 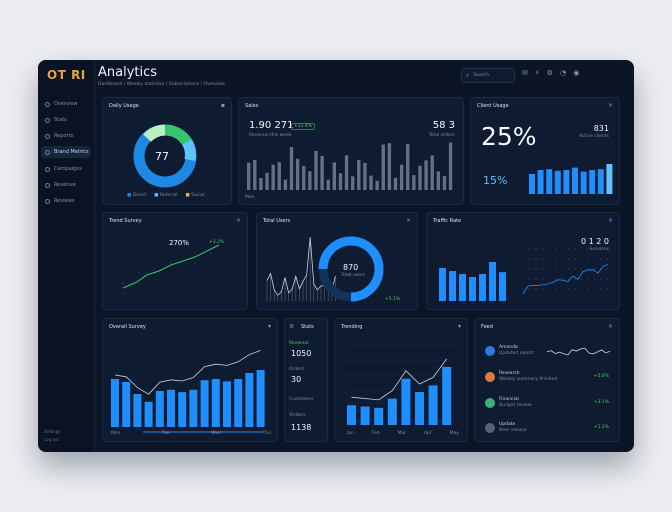 What do you see at coordinates (299, 343) in the screenshot?
I see `kpi-label: Revenue` at bounding box center [299, 343].